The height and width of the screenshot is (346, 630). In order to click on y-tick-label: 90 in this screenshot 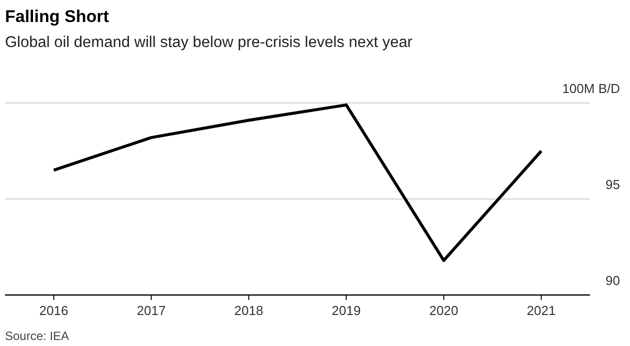, I will do `click(613, 280)`.